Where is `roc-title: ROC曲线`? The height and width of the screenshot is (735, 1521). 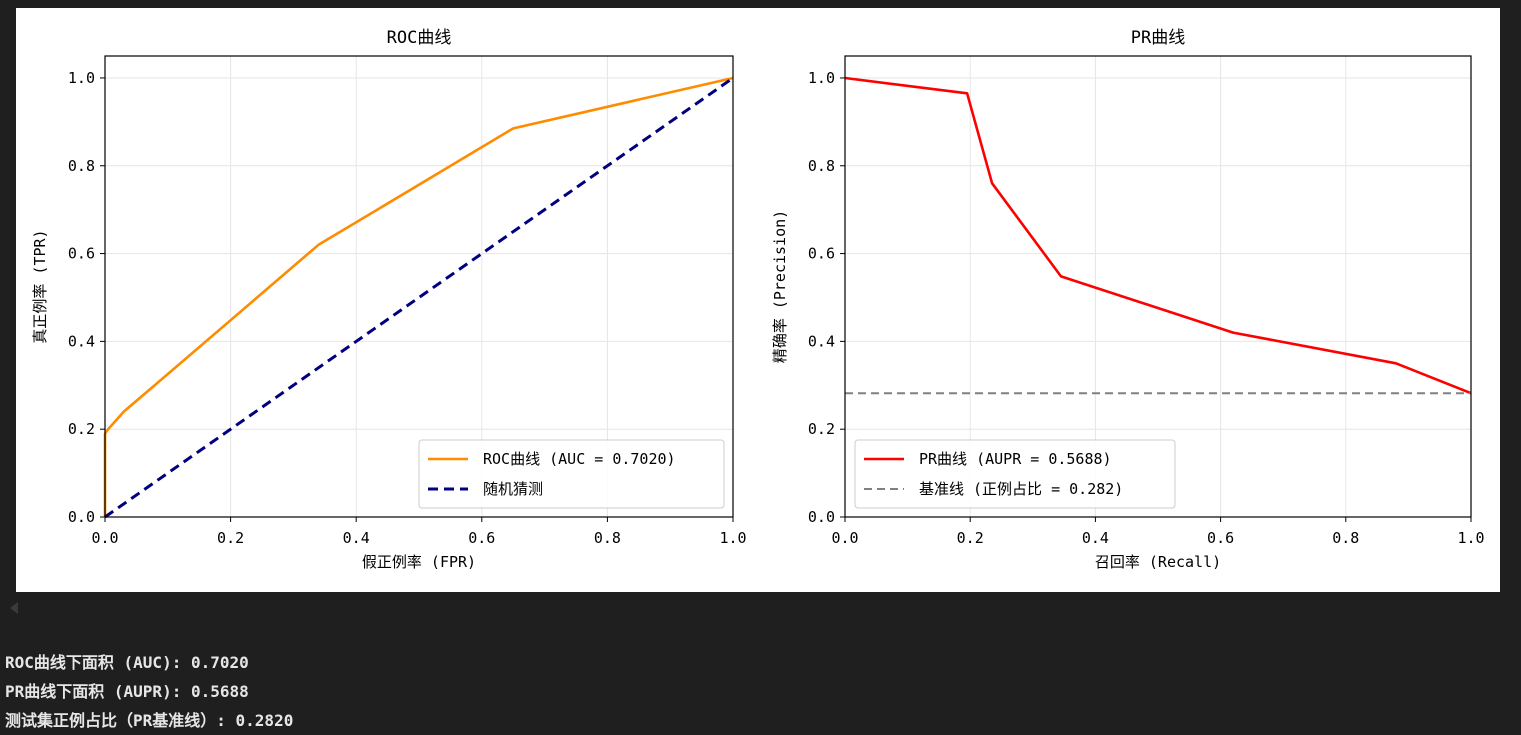
roc-title: ROC曲线 is located at coordinates (419, 38).